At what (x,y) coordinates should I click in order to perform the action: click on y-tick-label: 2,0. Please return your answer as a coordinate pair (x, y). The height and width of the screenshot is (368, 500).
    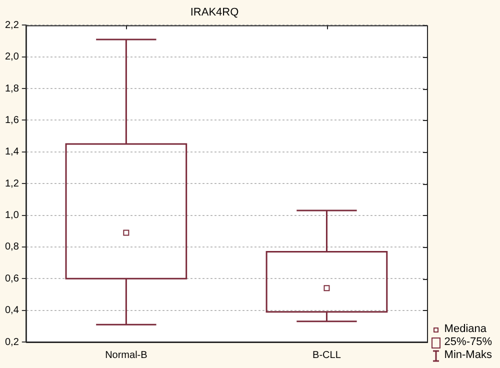
    Looking at the image, I should click on (12, 57).